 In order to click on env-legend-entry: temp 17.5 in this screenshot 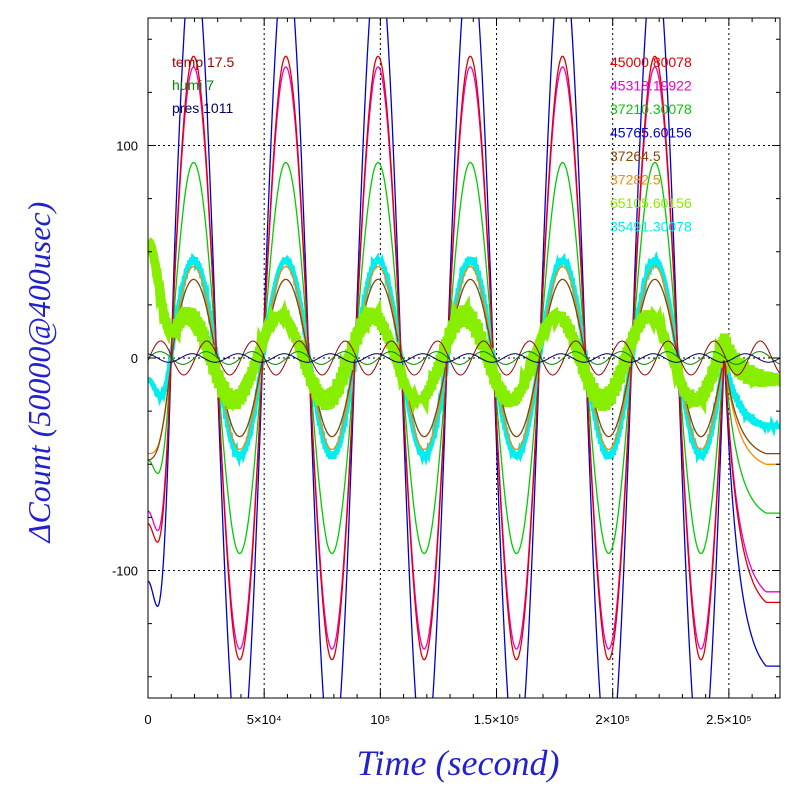, I will do `click(203, 62)`.